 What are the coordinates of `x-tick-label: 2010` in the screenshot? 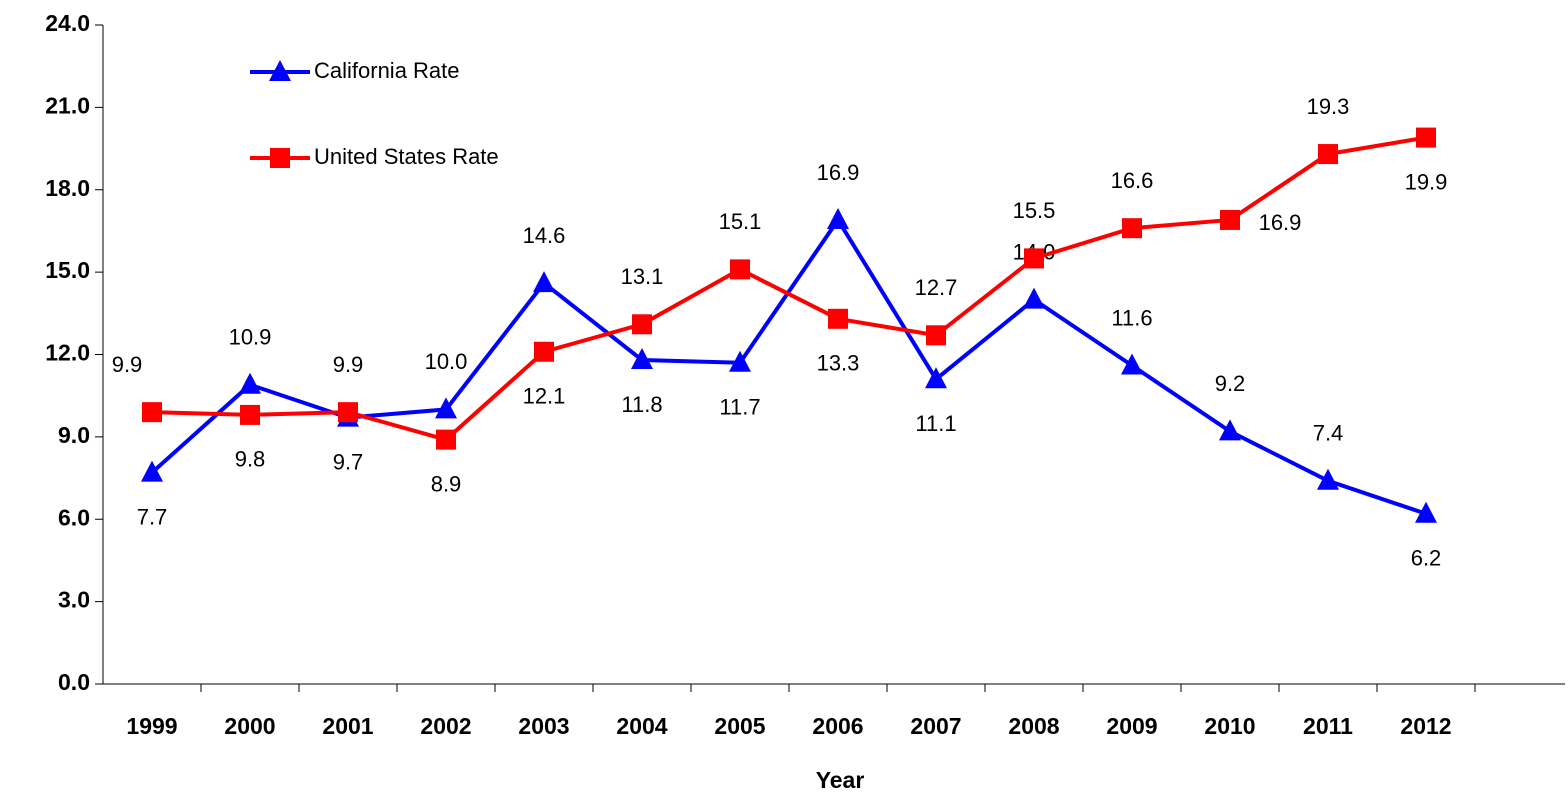 It's located at (1229, 726).